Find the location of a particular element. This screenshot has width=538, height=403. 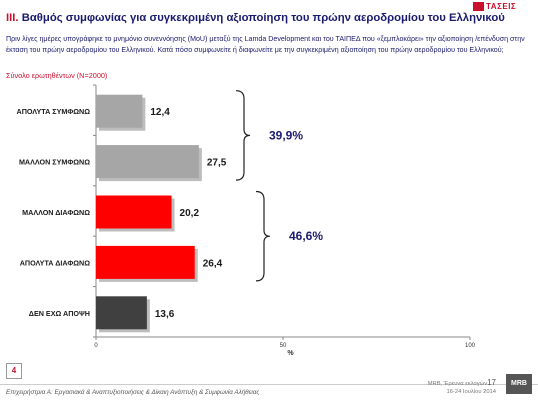

group-total-label: 46,6% is located at coordinates (306, 236).